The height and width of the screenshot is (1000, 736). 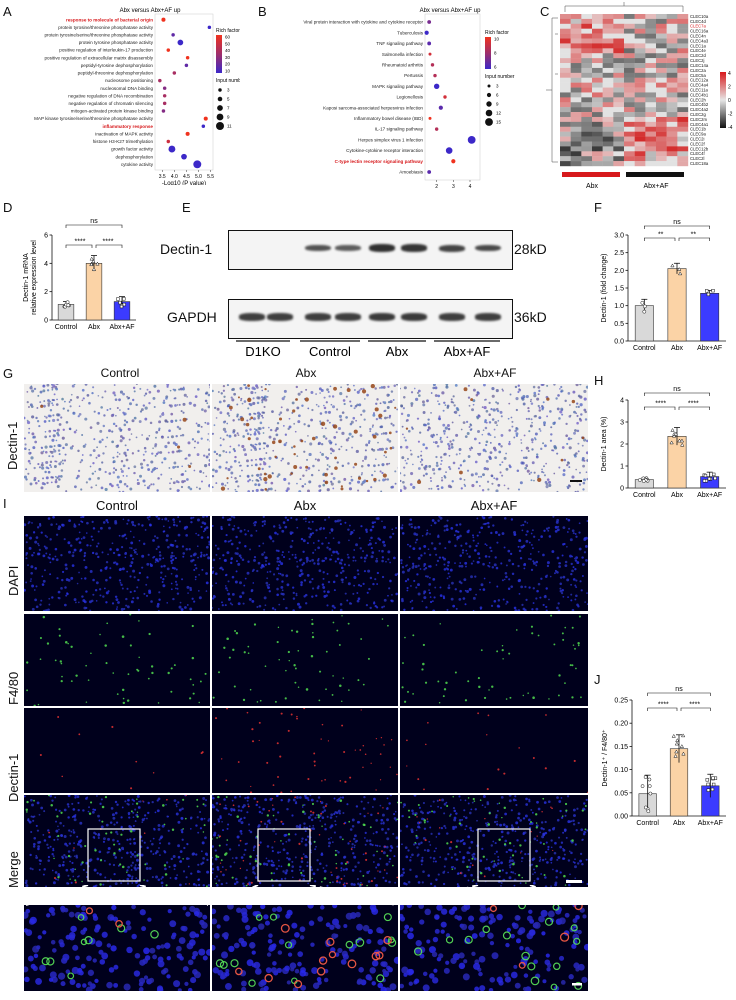 I want to click on ihc-image-abxaf, so click(x=494, y=438).